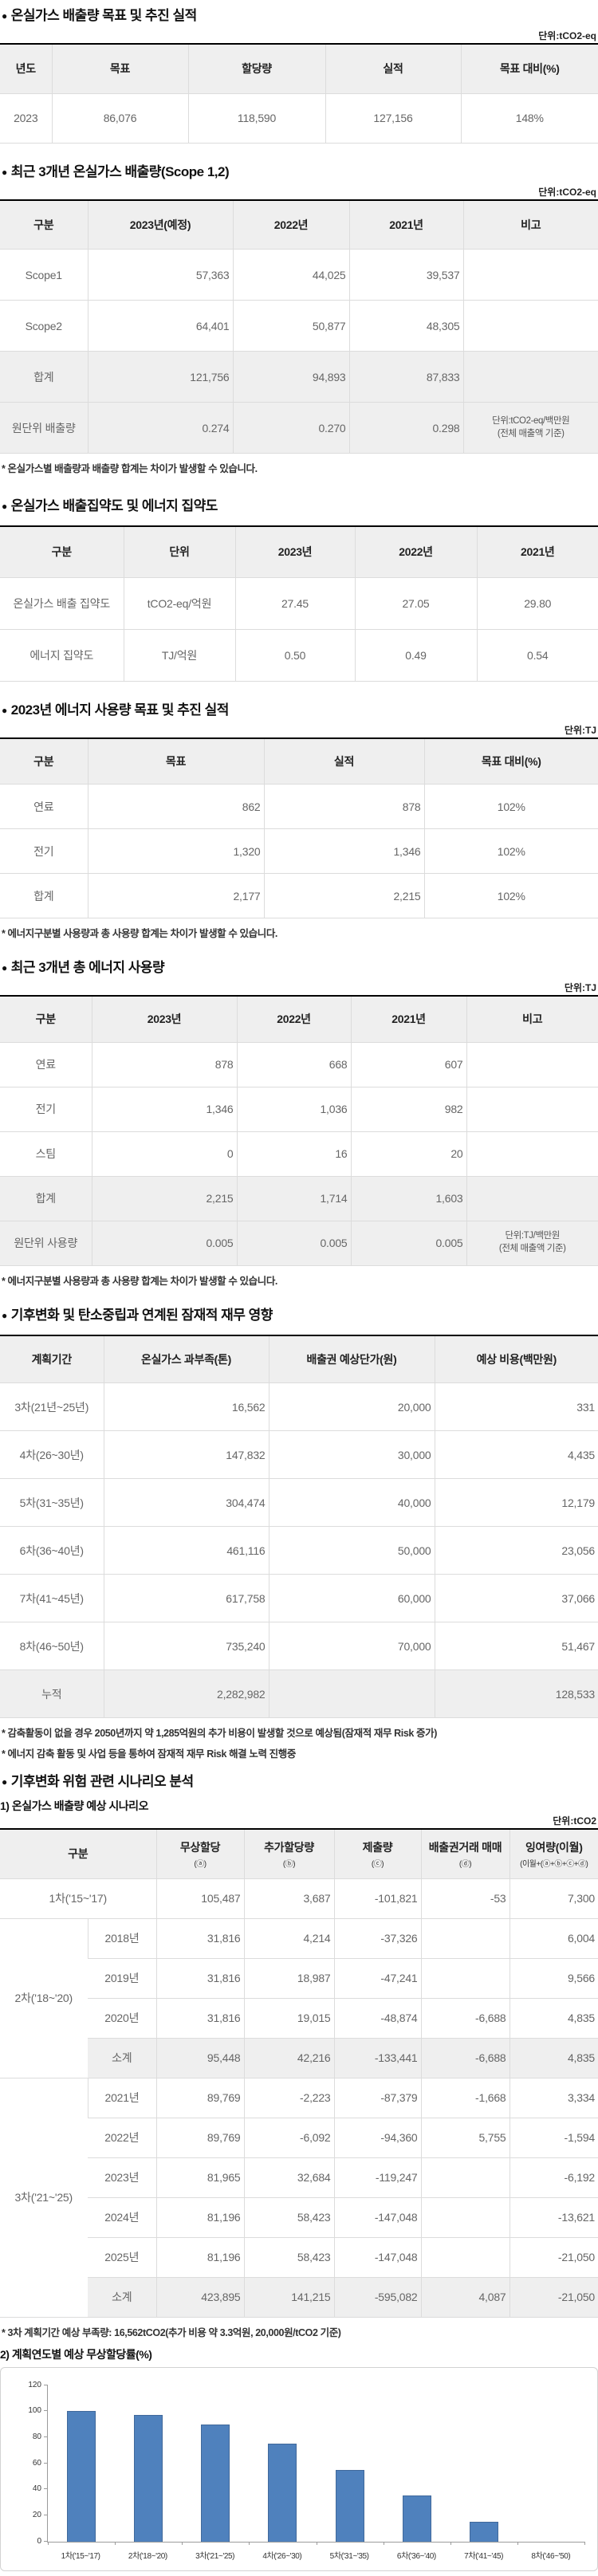  I want to click on column-header: 2023년, so click(294, 552).